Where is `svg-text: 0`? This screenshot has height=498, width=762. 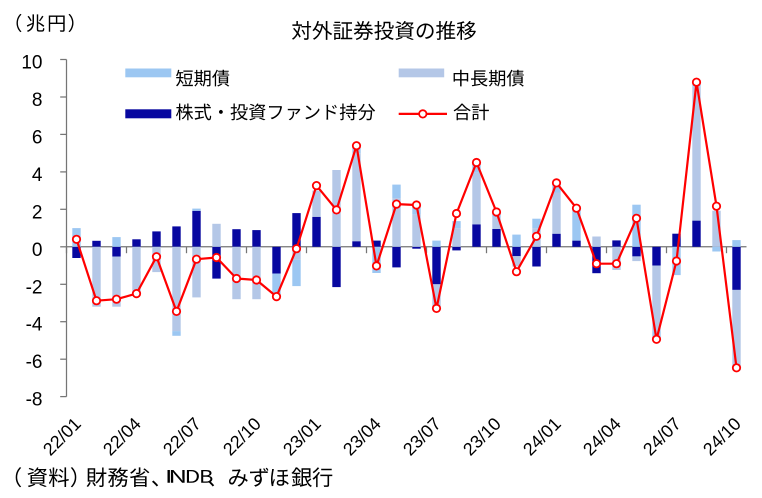
svg-text: 0 is located at coordinates (37, 250).